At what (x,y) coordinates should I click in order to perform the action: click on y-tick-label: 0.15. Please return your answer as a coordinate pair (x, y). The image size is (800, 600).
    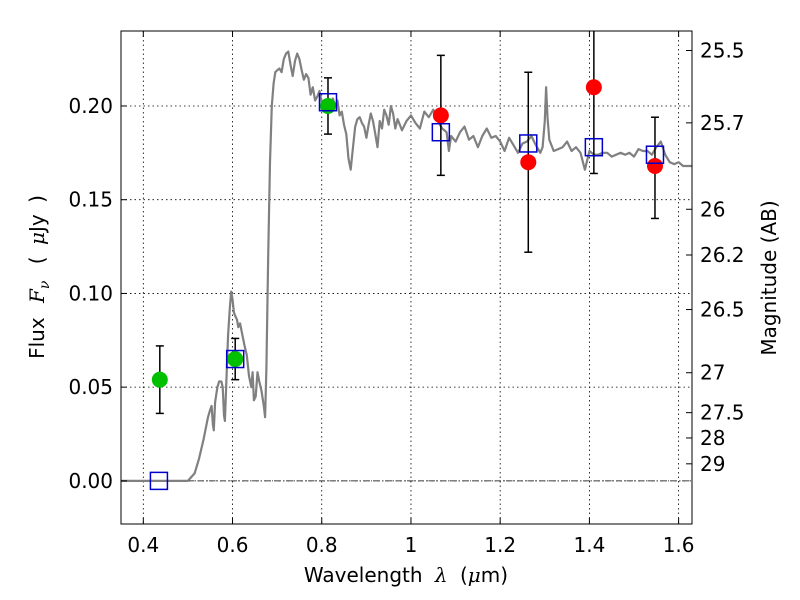
    Looking at the image, I should click on (90, 200).